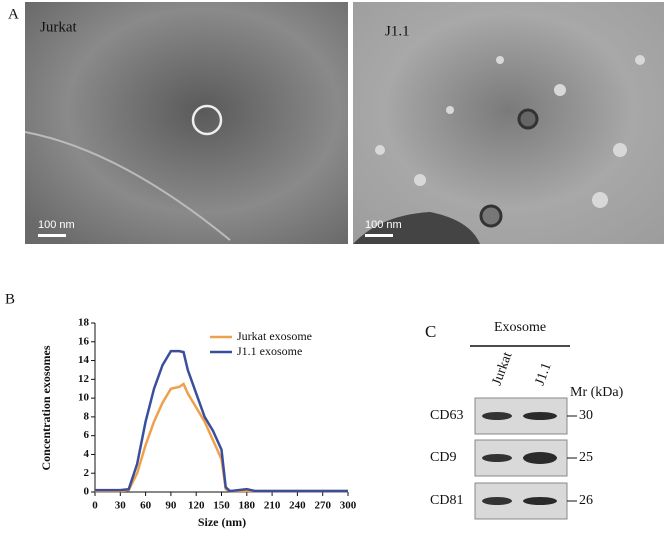  Describe the element at coordinates (597, 392) in the screenshot. I see `marker-title: Mr (kDa)` at that location.